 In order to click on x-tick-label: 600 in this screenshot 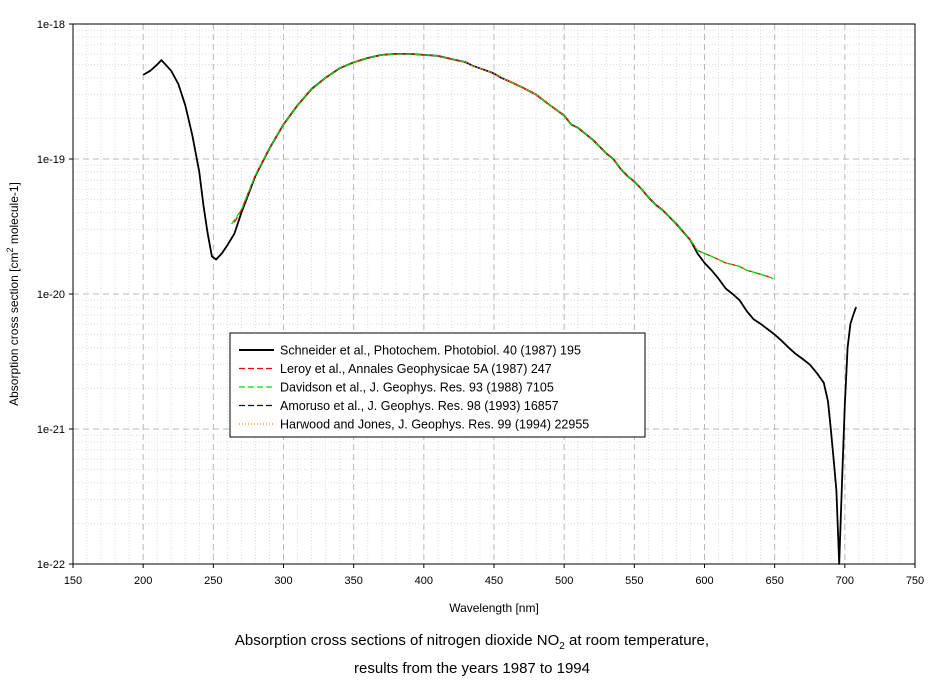, I will do `click(704, 581)`.